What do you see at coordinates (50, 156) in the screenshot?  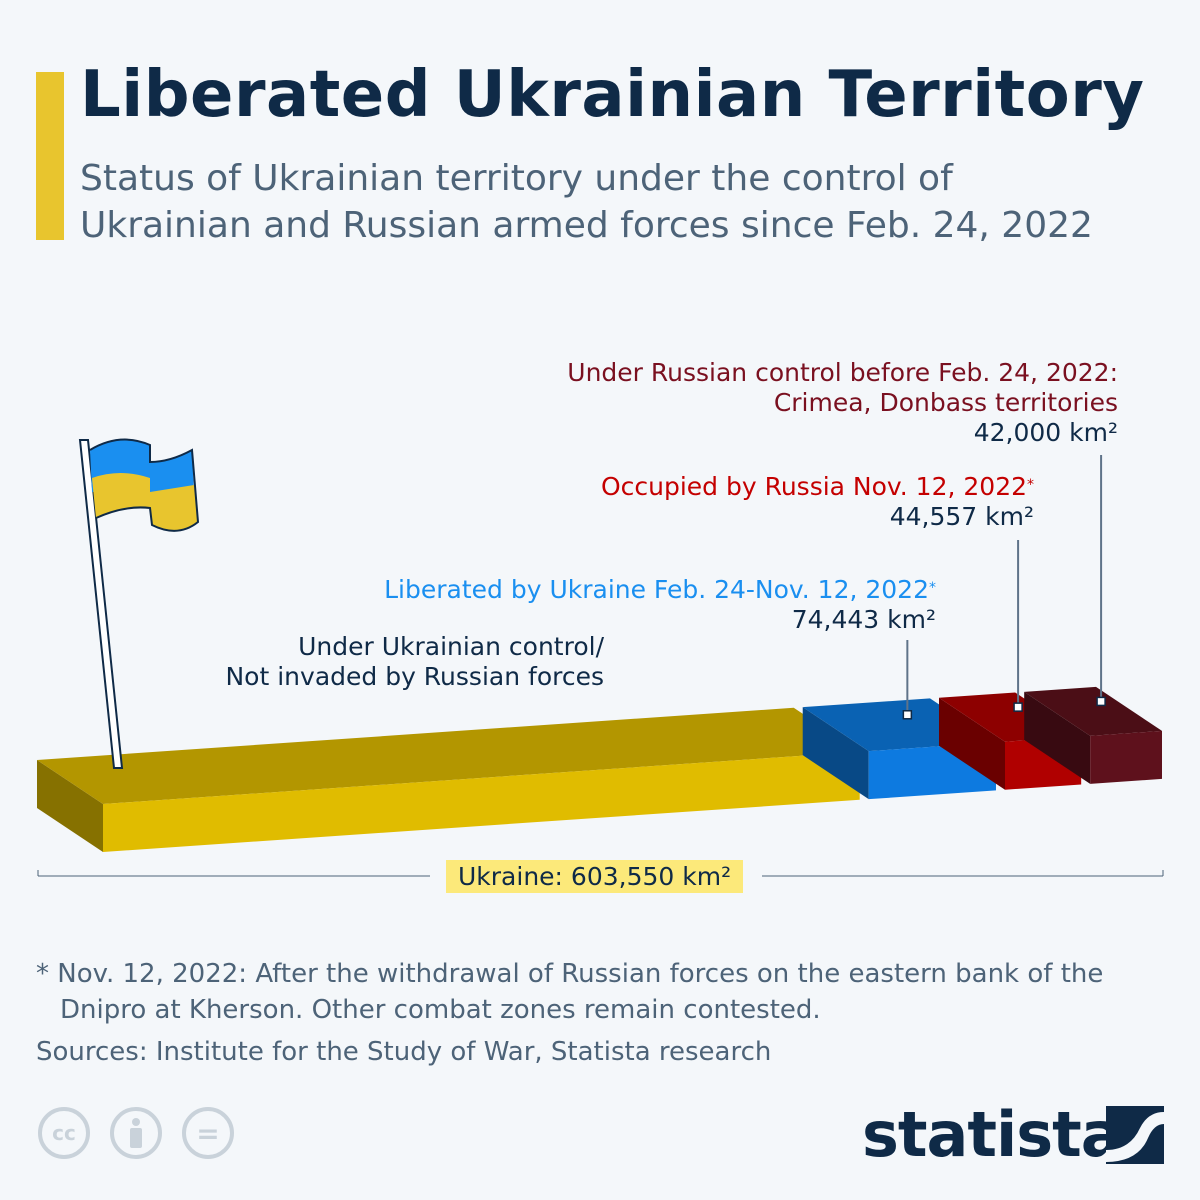 I see `title-accent-bar` at bounding box center [50, 156].